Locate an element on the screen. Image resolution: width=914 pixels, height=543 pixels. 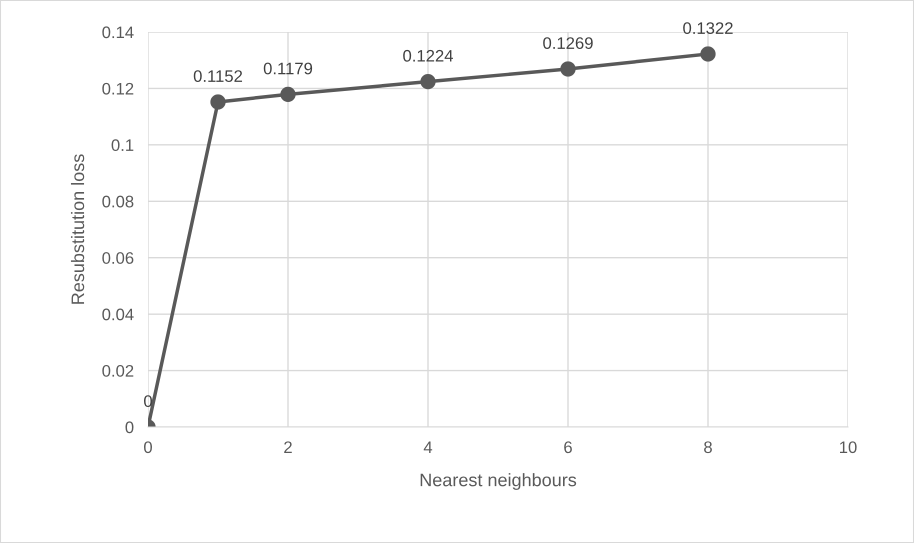
y-tick-label: 0.14 is located at coordinates (118, 32).